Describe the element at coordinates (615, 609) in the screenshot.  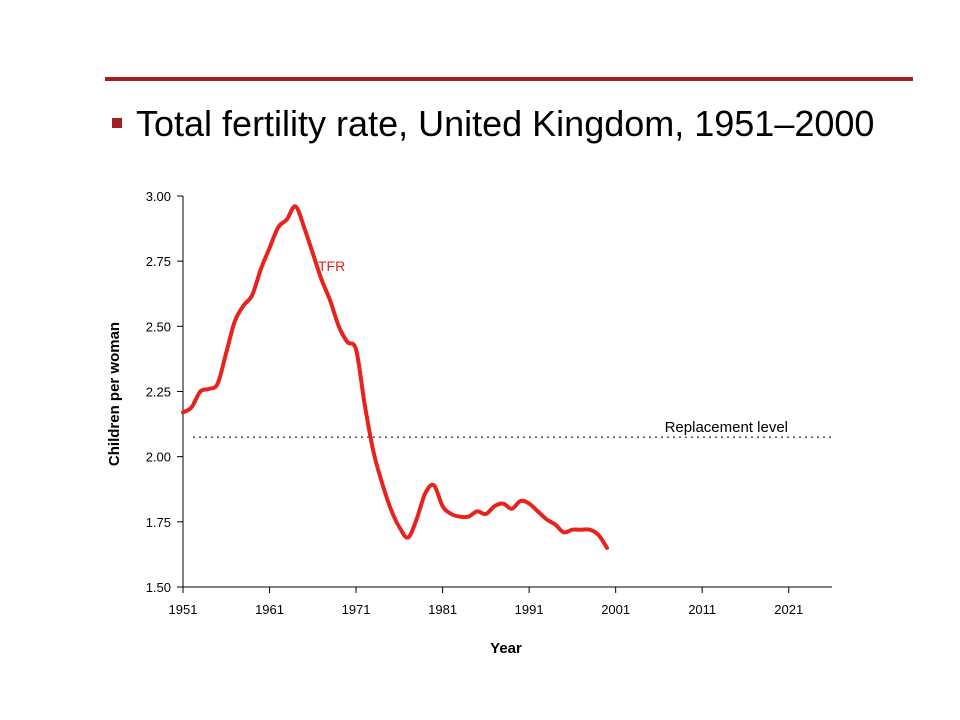
I see `x-tick-label: 2001` at that location.